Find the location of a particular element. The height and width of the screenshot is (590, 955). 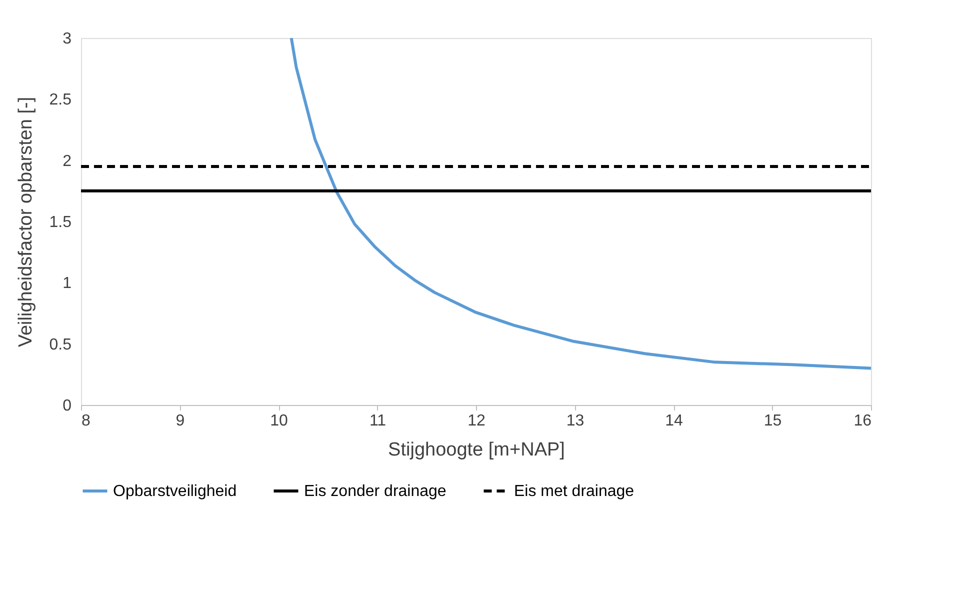

x-tick-label: 13 is located at coordinates (575, 421).